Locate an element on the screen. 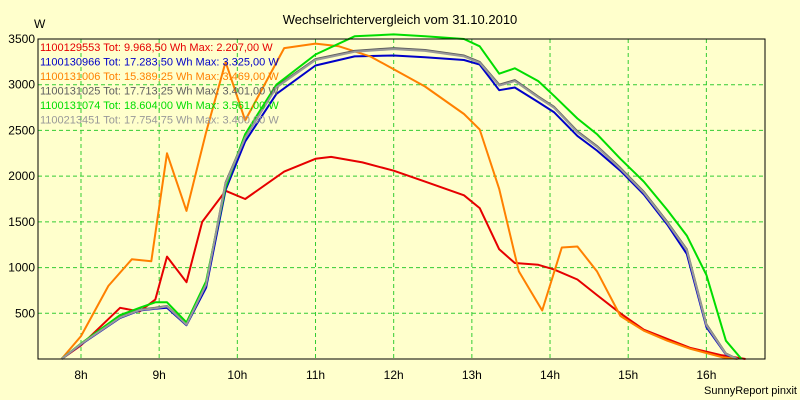 The width and height of the screenshot is (800, 400). y-axis-label: W is located at coordinates (40, 24).